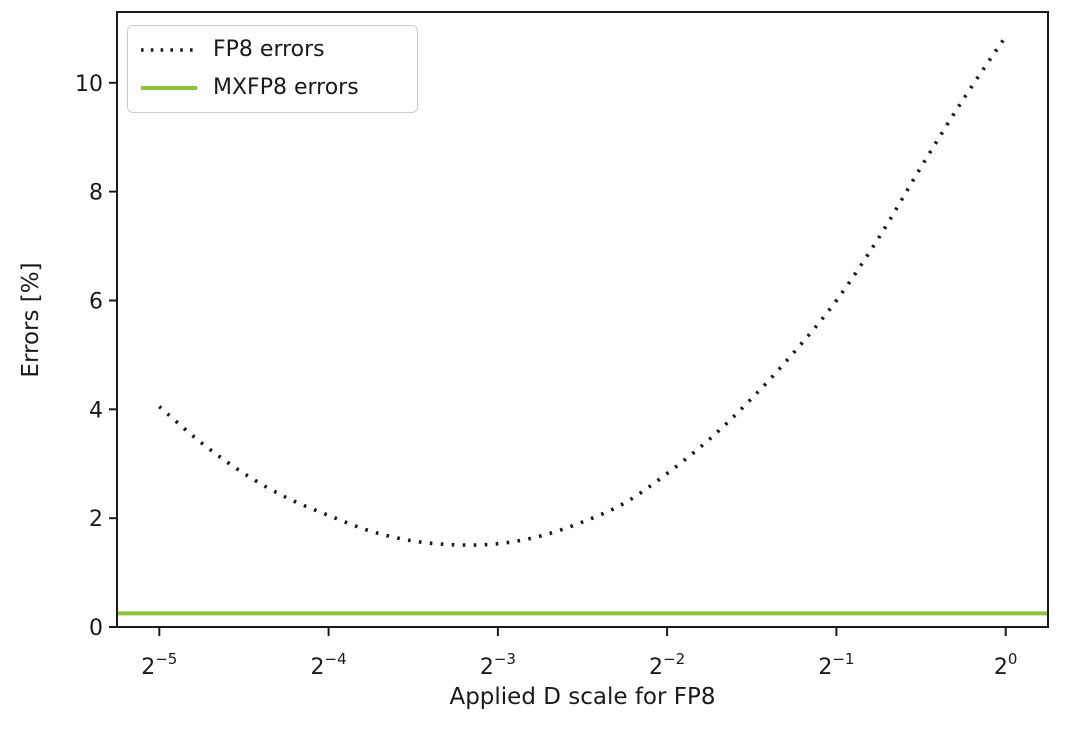 This screenshot has height=740, width=1074. Describe the element at coordinates (96, 628) in the screenshot. I see `y-tick-label: 0` at that location.